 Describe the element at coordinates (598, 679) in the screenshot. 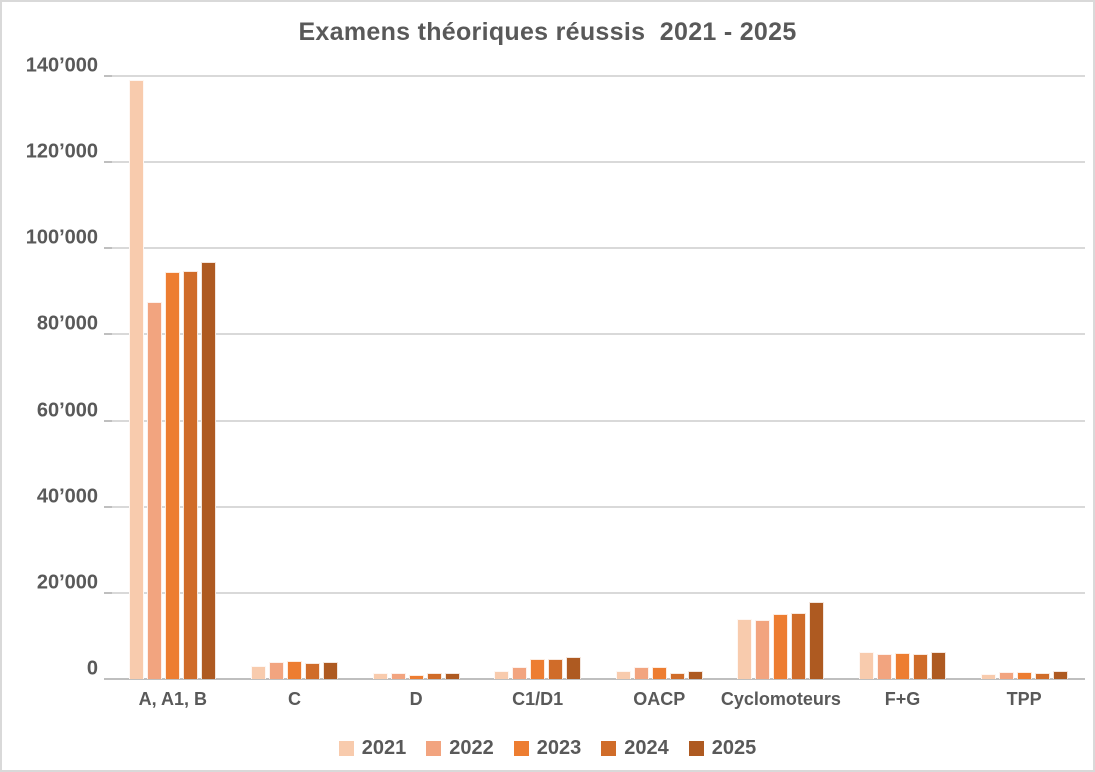

I see `x-axis-line` at that location.